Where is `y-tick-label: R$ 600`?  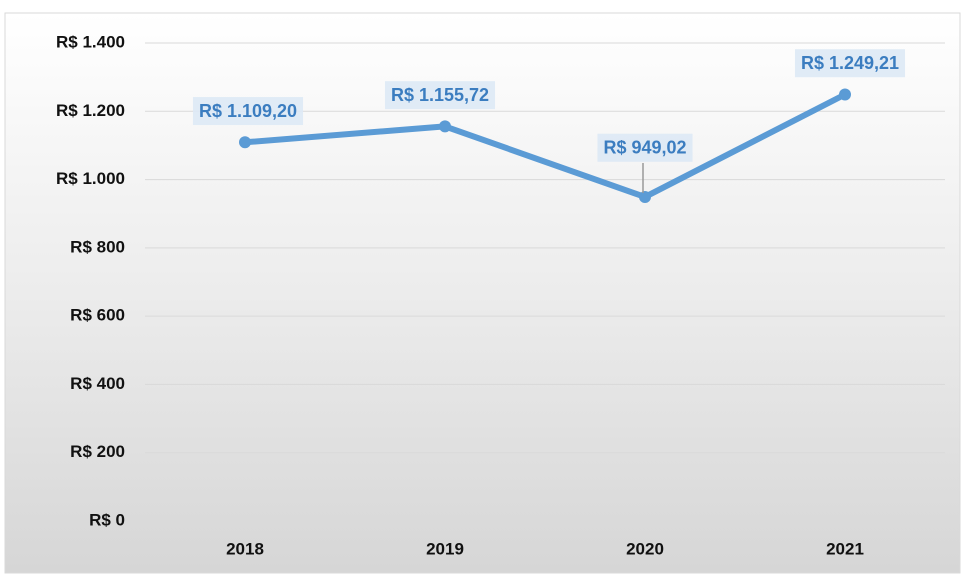 y-tick-label: R$ 600 is located at coordinates (97, 315).